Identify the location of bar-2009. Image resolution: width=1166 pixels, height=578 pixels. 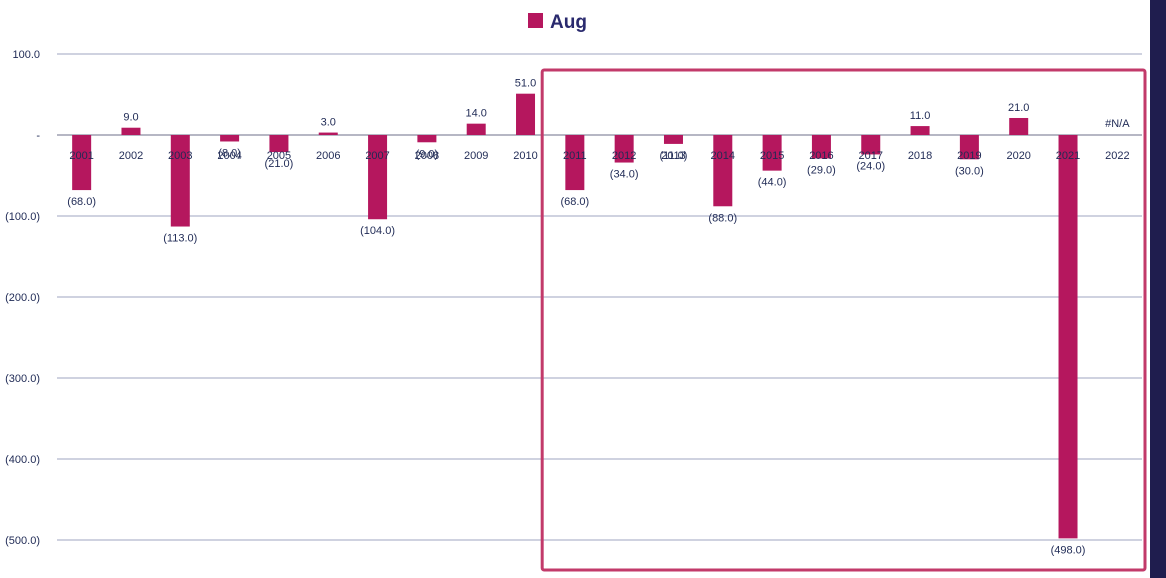
(476, 129).